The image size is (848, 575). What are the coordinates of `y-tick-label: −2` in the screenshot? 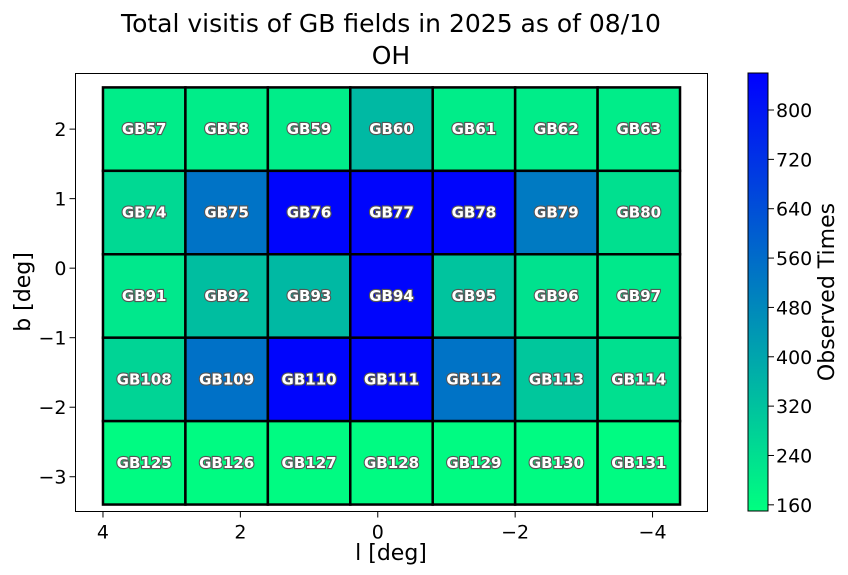 It's located at (52, 408).